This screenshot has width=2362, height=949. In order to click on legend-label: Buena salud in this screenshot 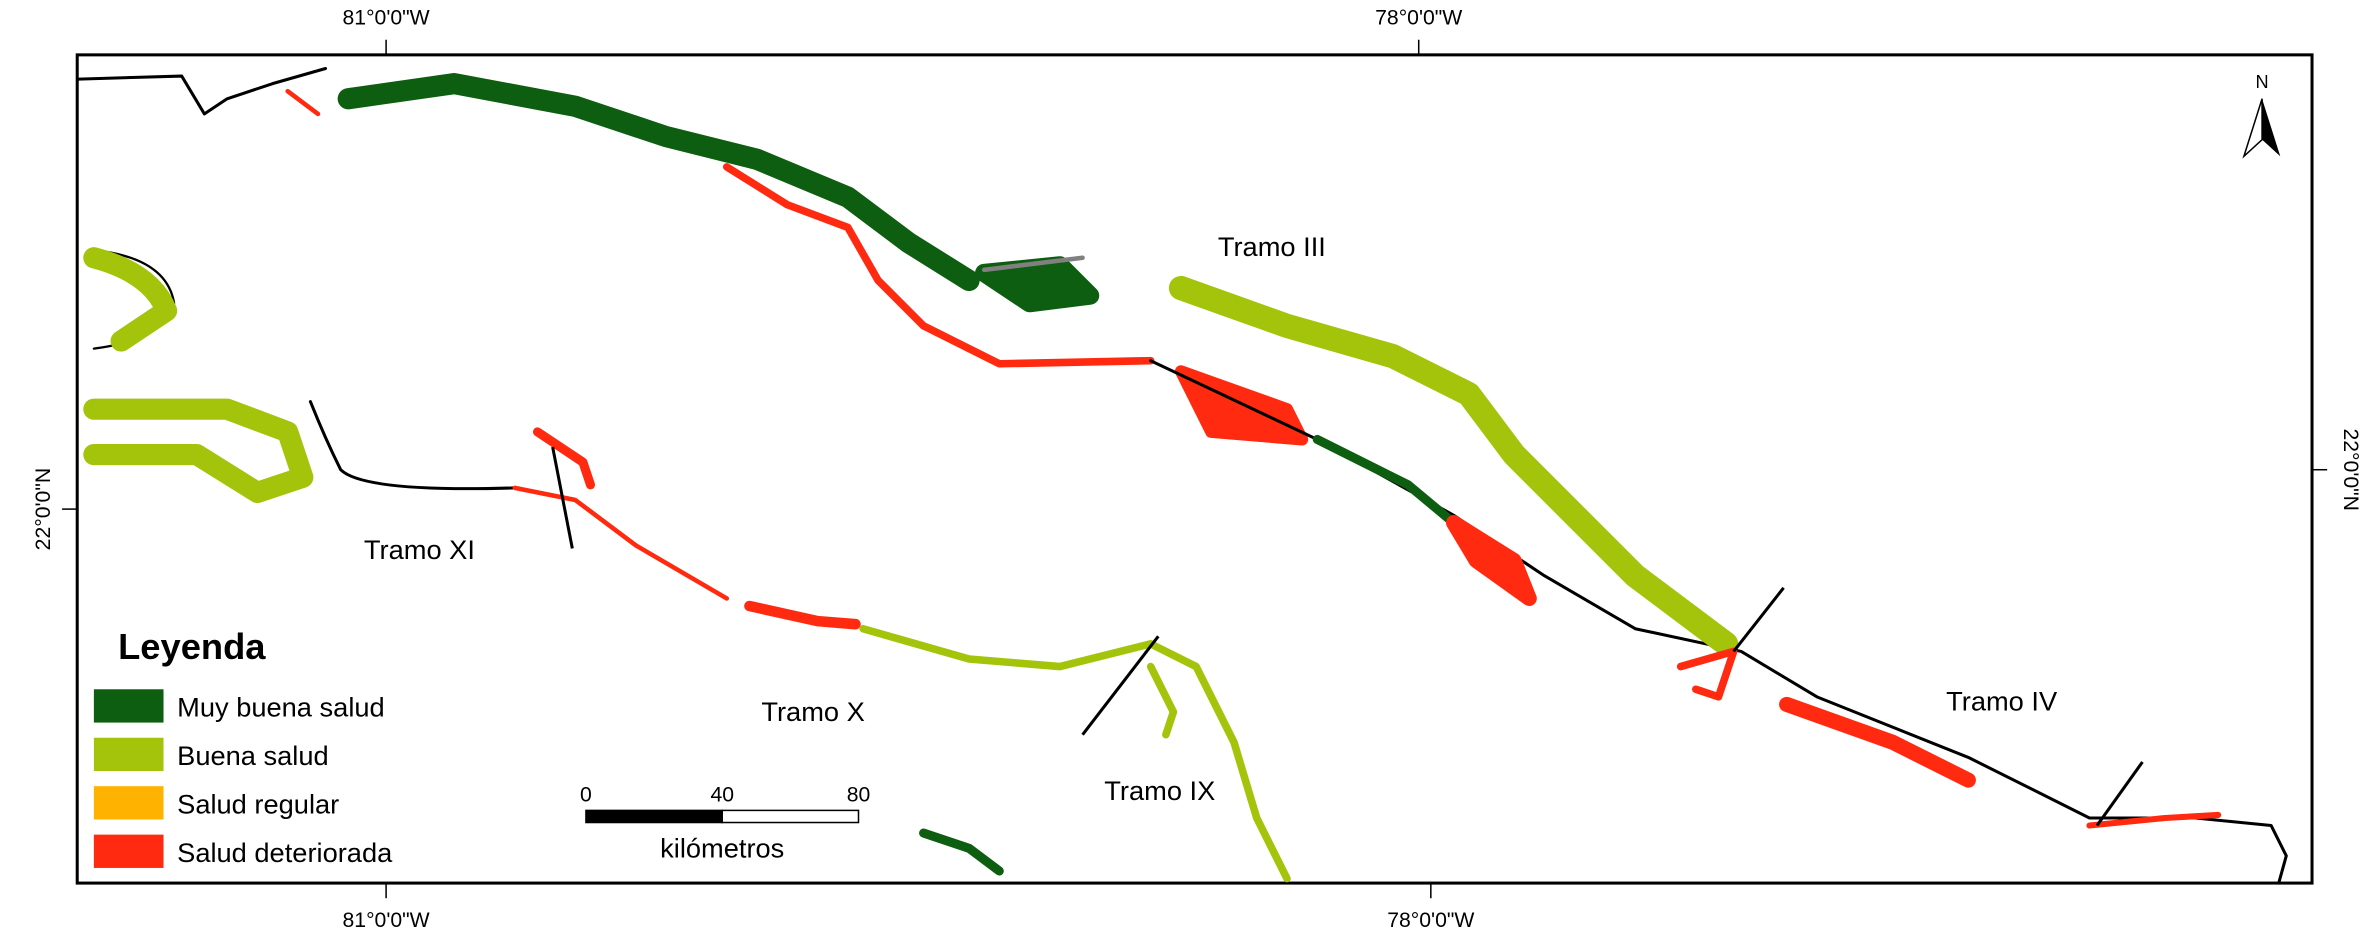, I will do `click(253, 755)`.